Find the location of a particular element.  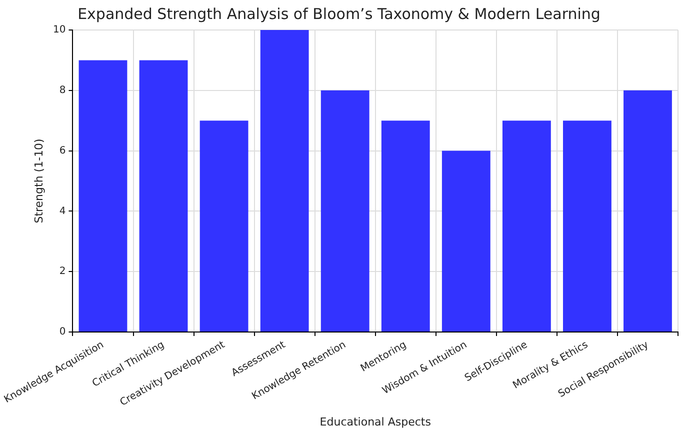

y-tick-label: 0 is located at coordinates (62, 332).